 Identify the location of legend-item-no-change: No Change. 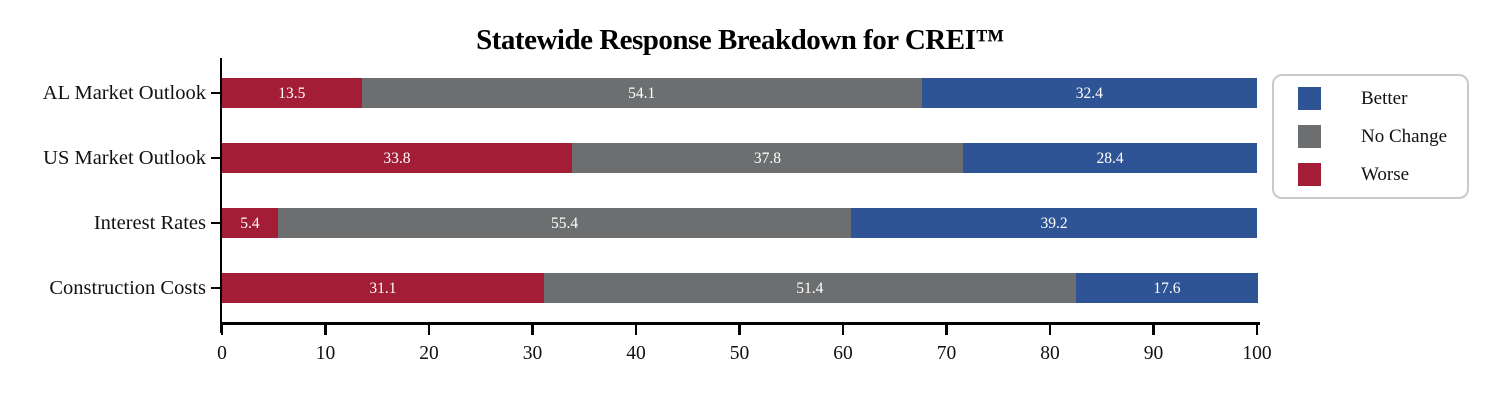
(1382, 136).